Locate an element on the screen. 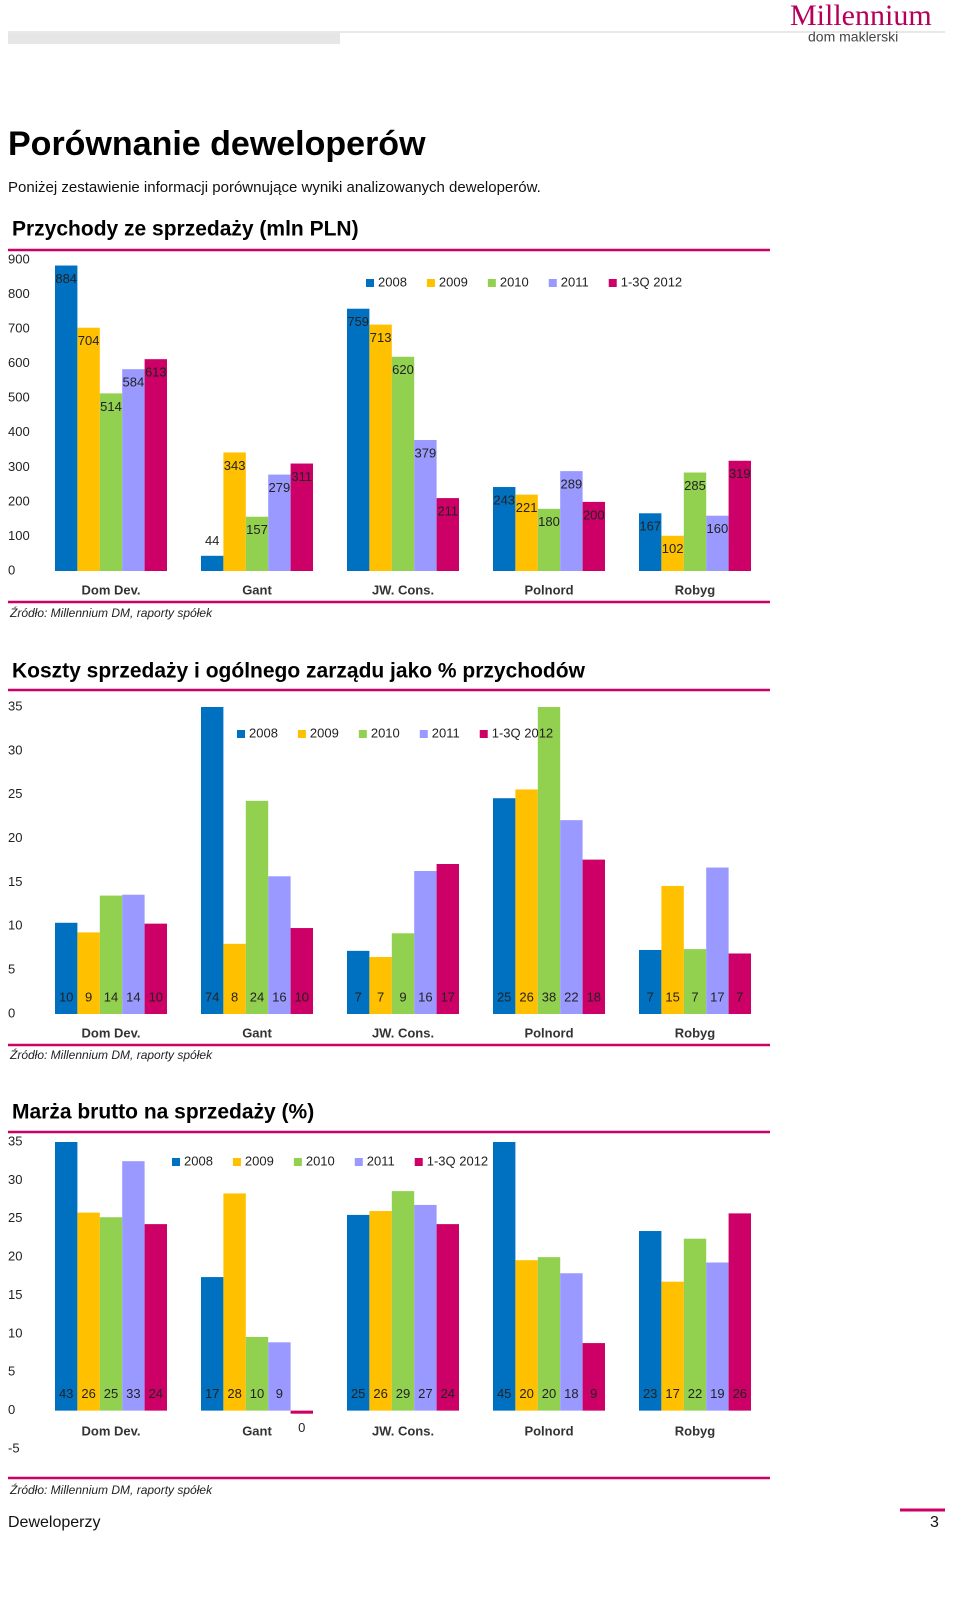 The width and height of the screenshot is (960, 1611). data-label: 319 is located at coordinates (740, 473).